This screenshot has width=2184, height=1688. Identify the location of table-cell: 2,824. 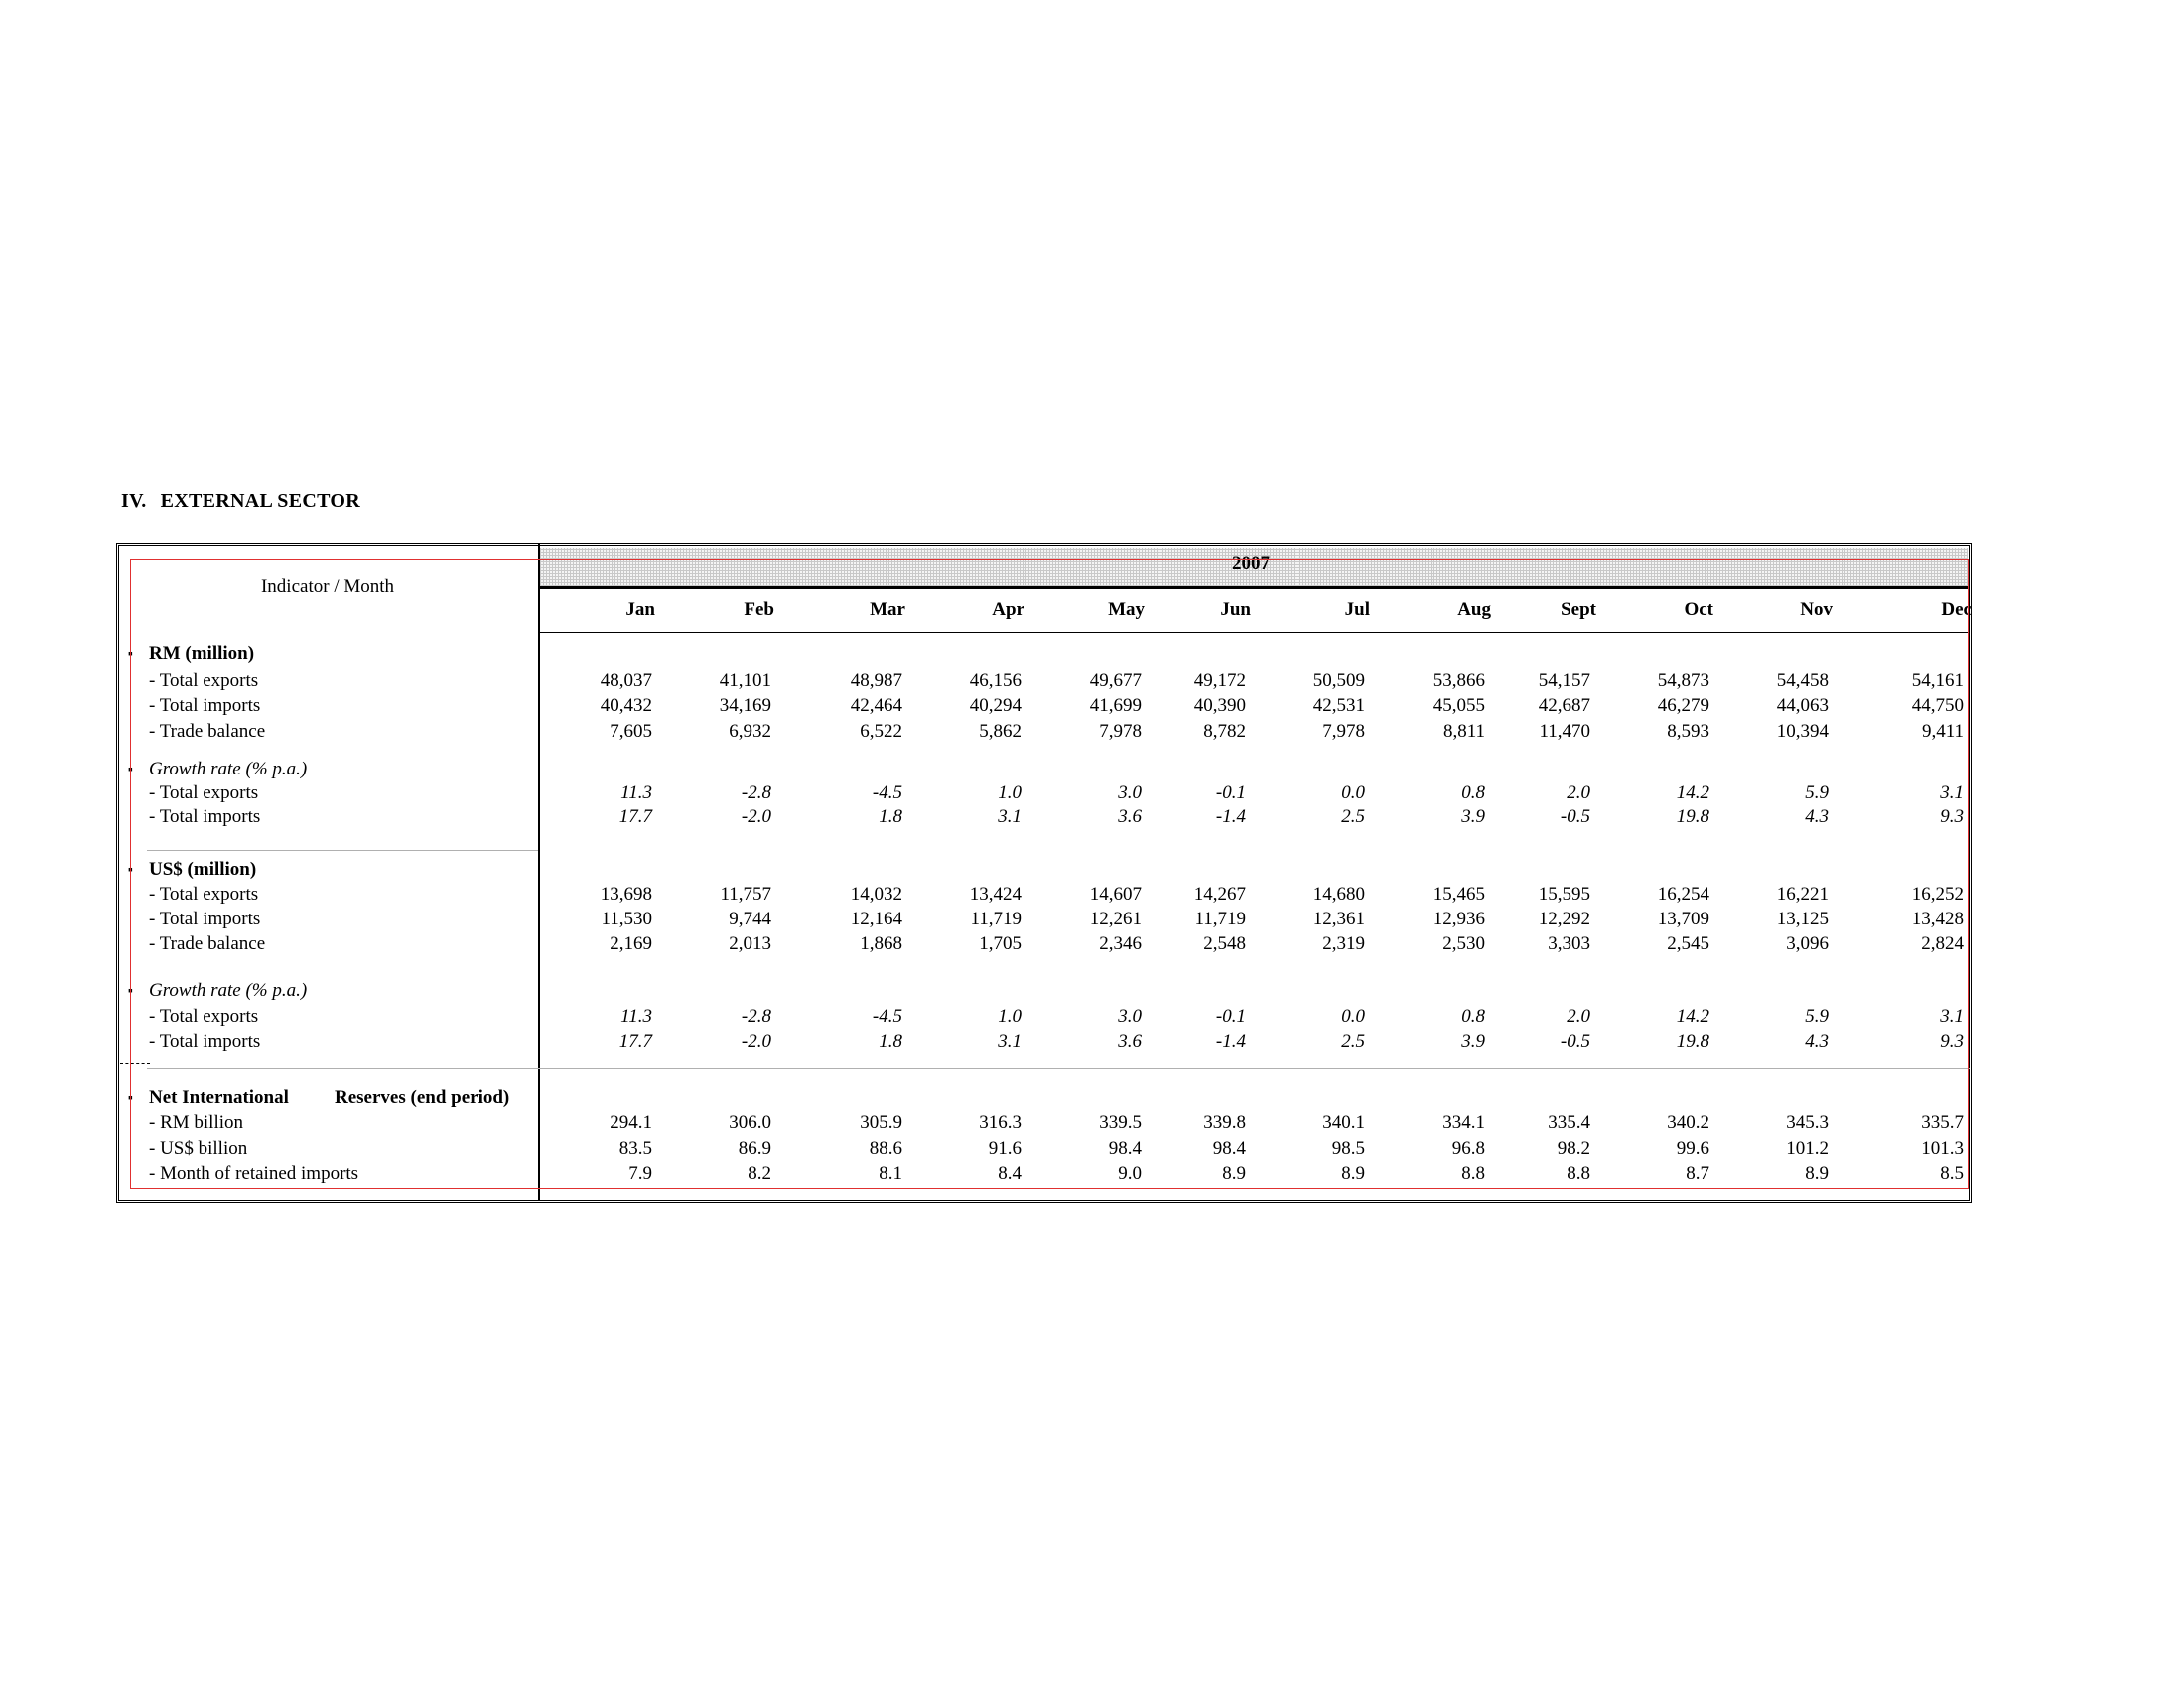
(1942, 943).